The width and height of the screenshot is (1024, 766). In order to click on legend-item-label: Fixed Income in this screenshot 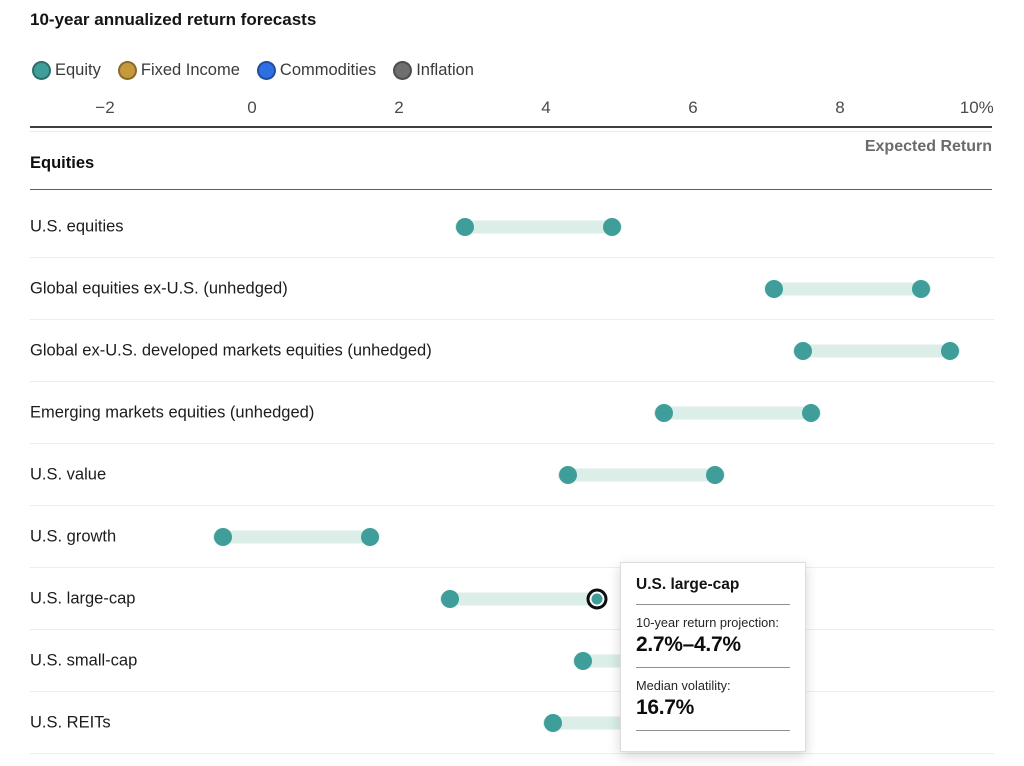, I will do `click(190, 70)`.